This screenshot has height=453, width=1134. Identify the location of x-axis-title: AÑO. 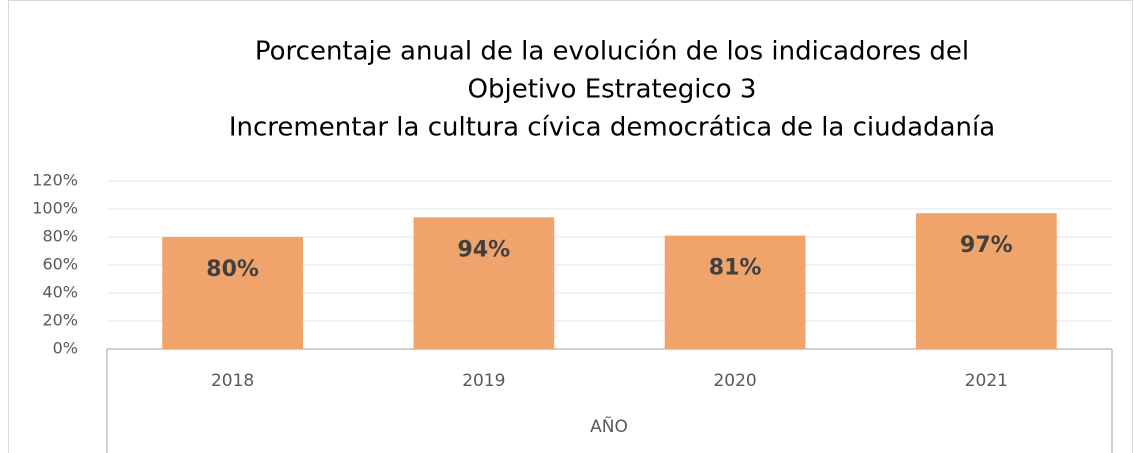
(609, 426).